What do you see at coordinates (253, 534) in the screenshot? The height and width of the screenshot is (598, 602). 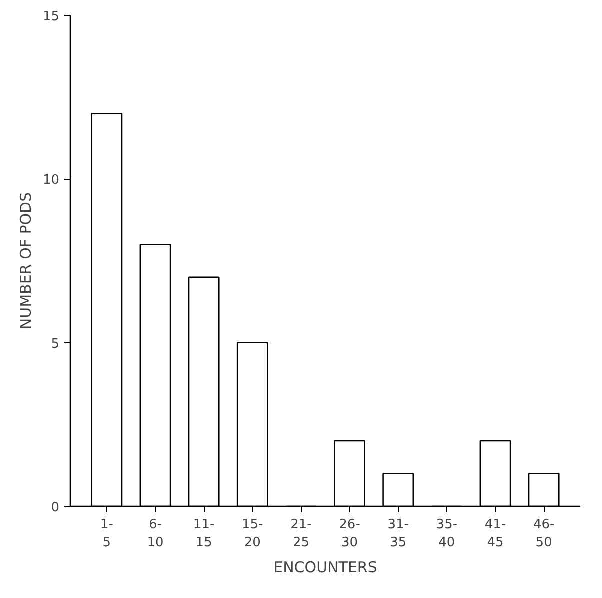 I see `x-tick-label: 15- 20` at bounding box center [253, 534].